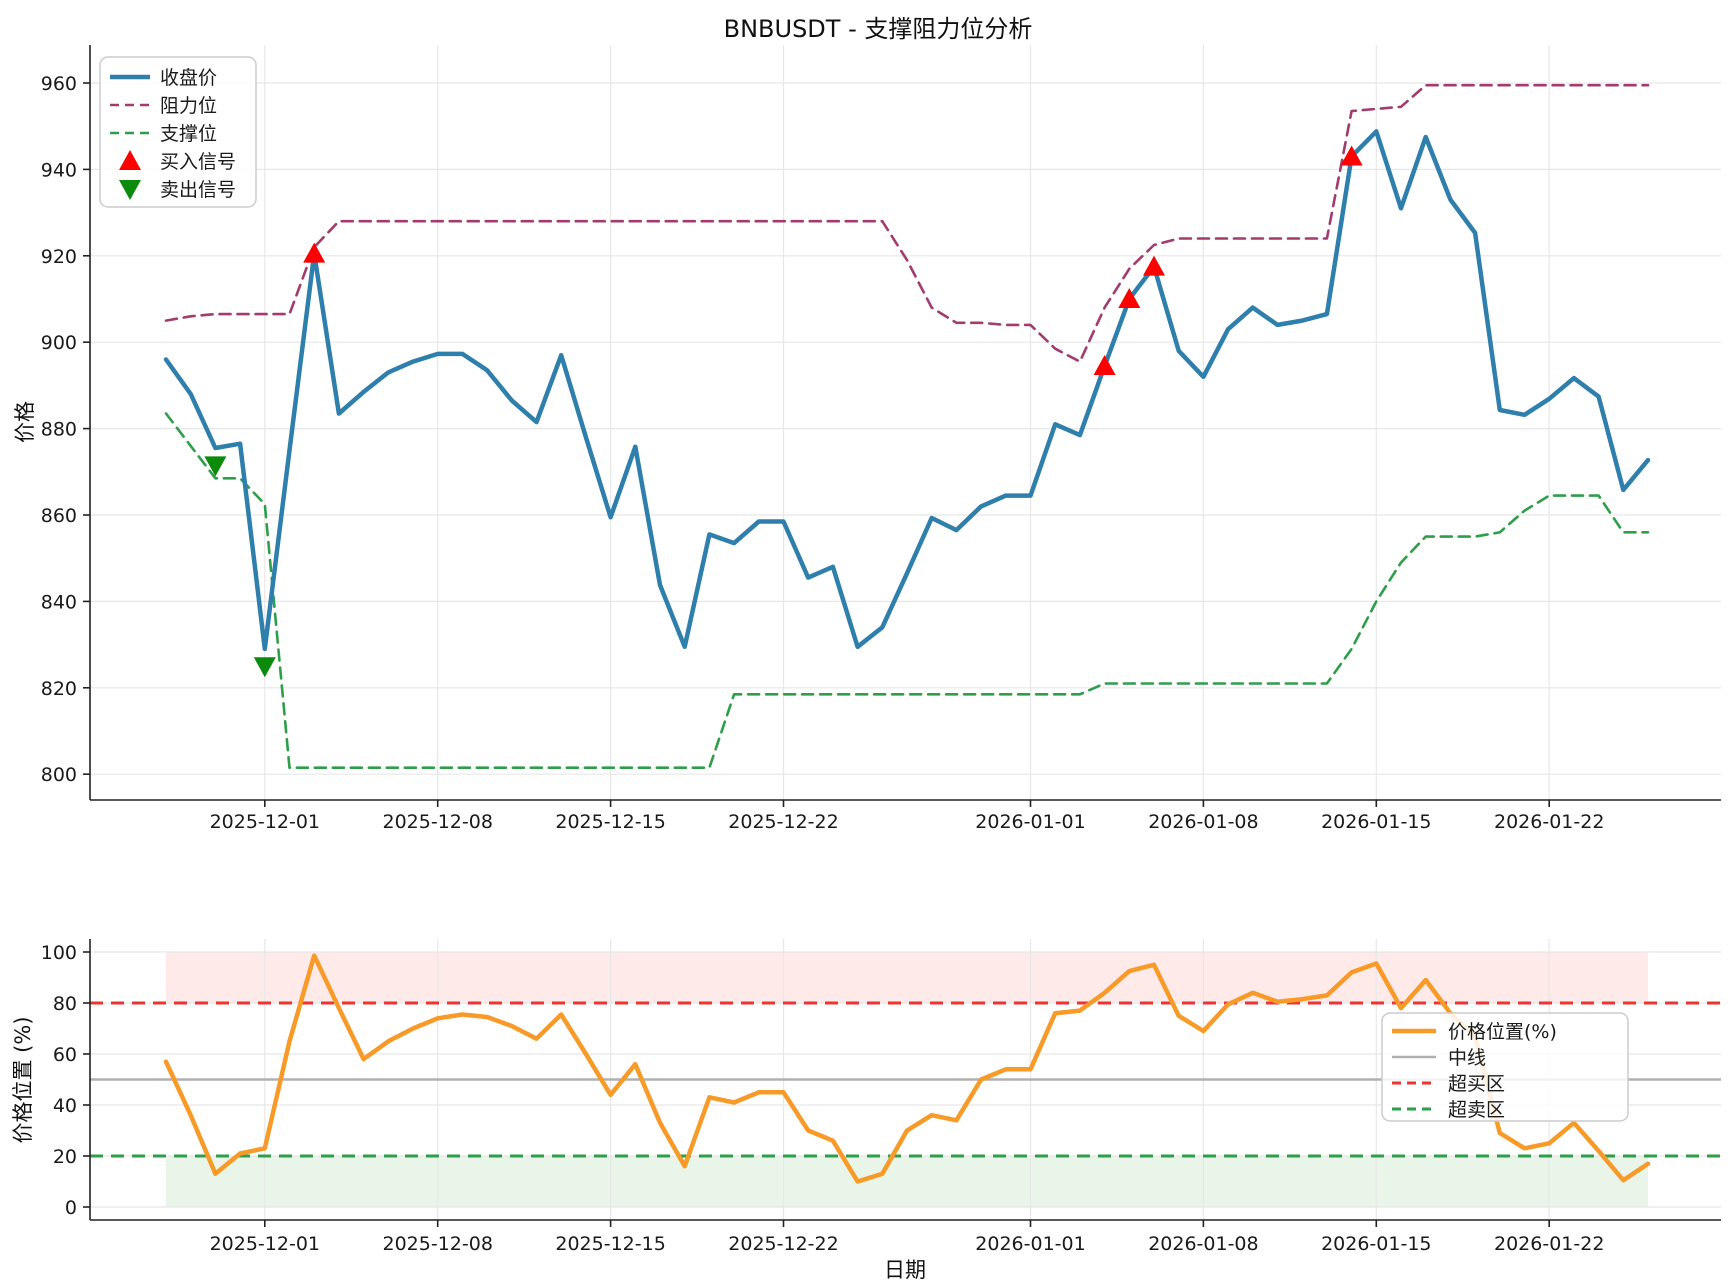  What do you see at coordinates (59, 257) in the screenshot?
I see `y-tick-label: 920` at bounding box center [59, 257].